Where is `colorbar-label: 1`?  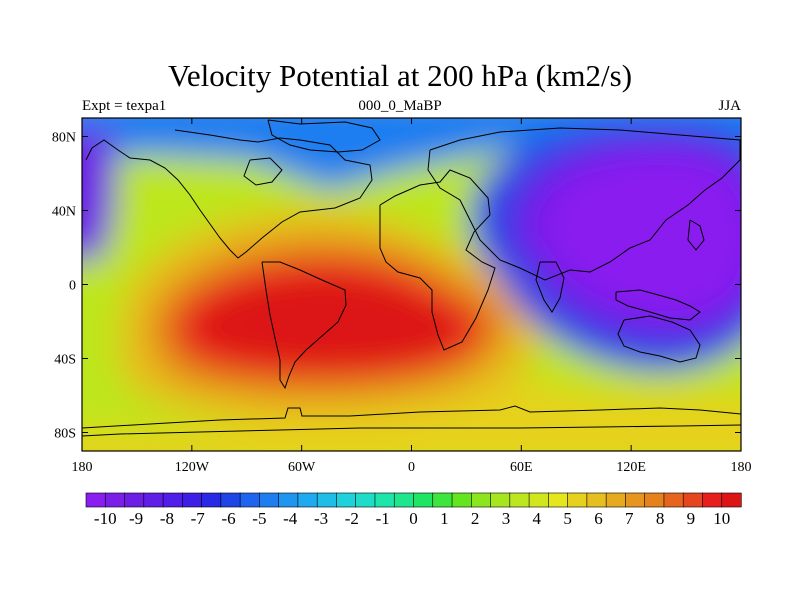 colorbar-label: 1 is located at coordinates (444, 518).